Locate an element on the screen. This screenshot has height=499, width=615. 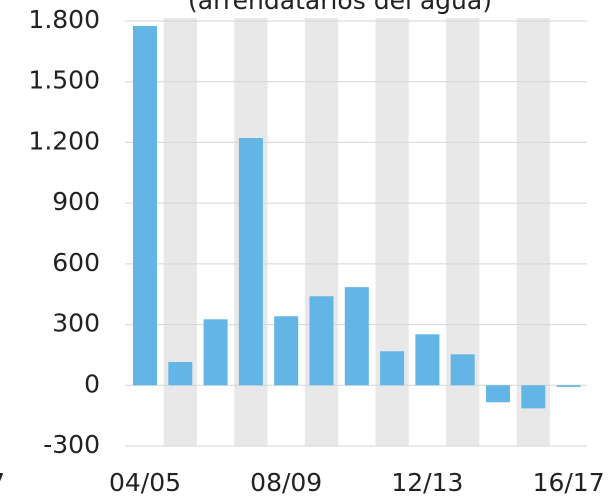
y-tick-label: 900 is located at coordinates (76, 201).